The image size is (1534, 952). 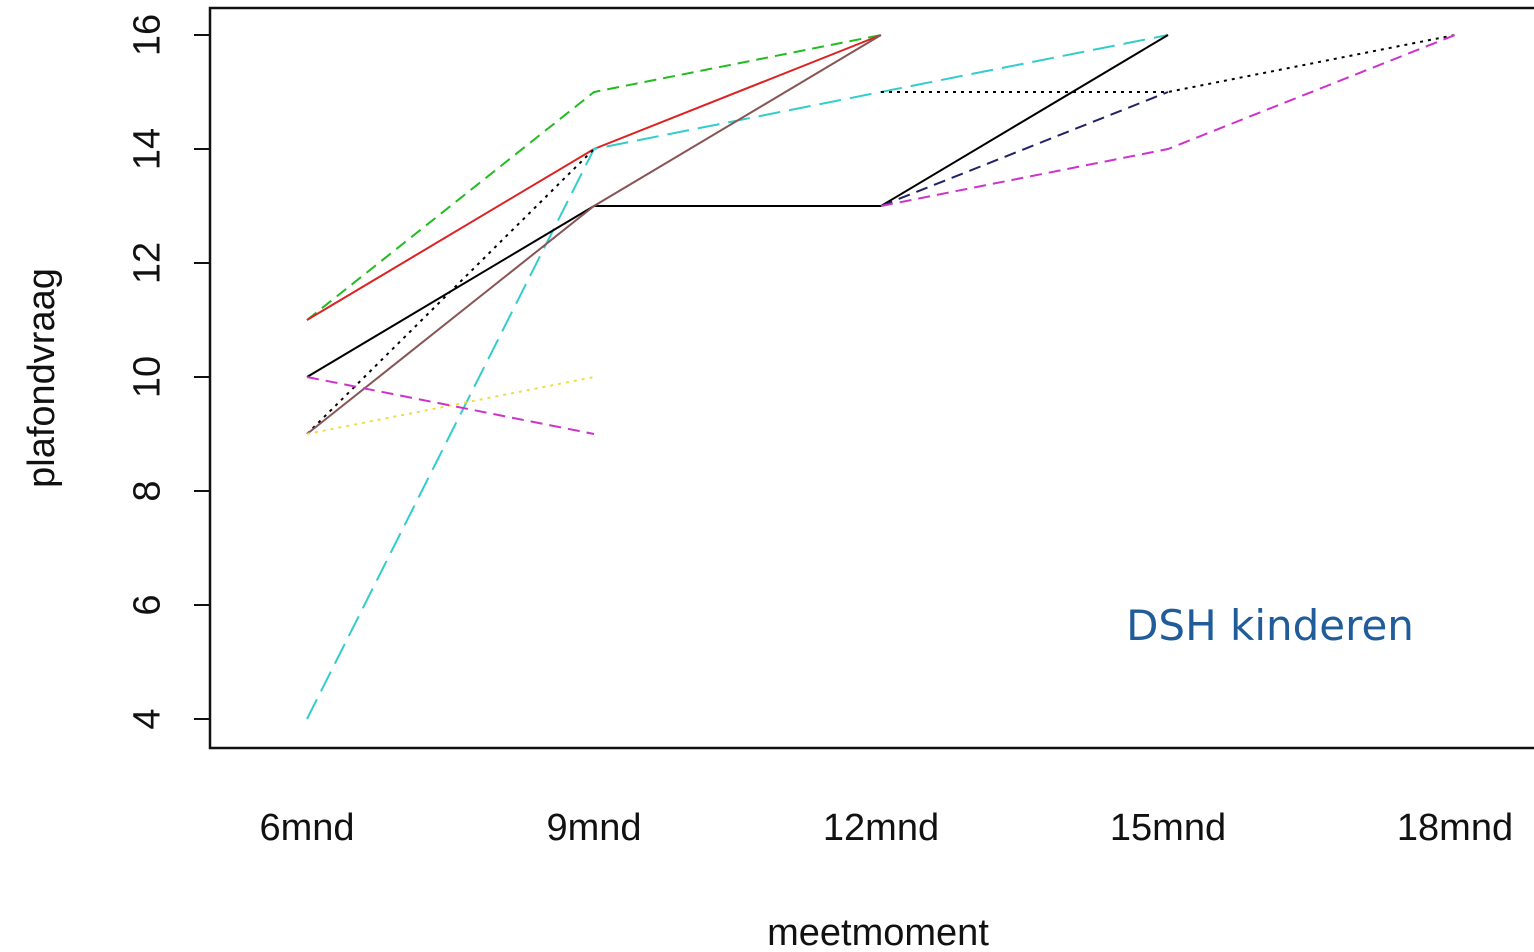 What do you see at coordinates (42, 378) in the screenshot?
I see `y-axis-title: plafondvraag` at bounding box center [42, 378].